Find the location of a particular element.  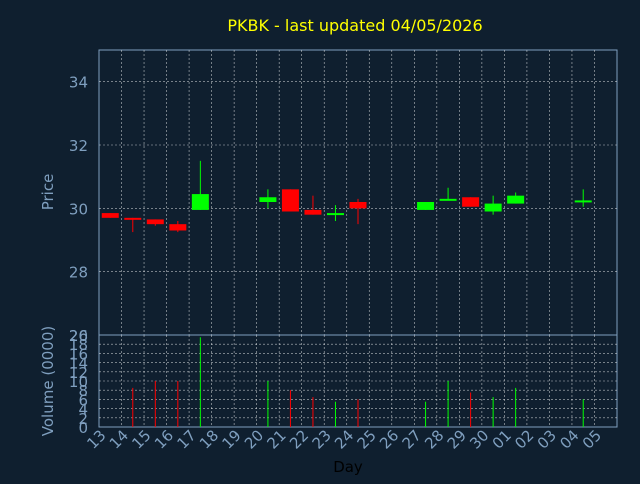

volume-tick-label: 6 is located at coordinates (83, 400).